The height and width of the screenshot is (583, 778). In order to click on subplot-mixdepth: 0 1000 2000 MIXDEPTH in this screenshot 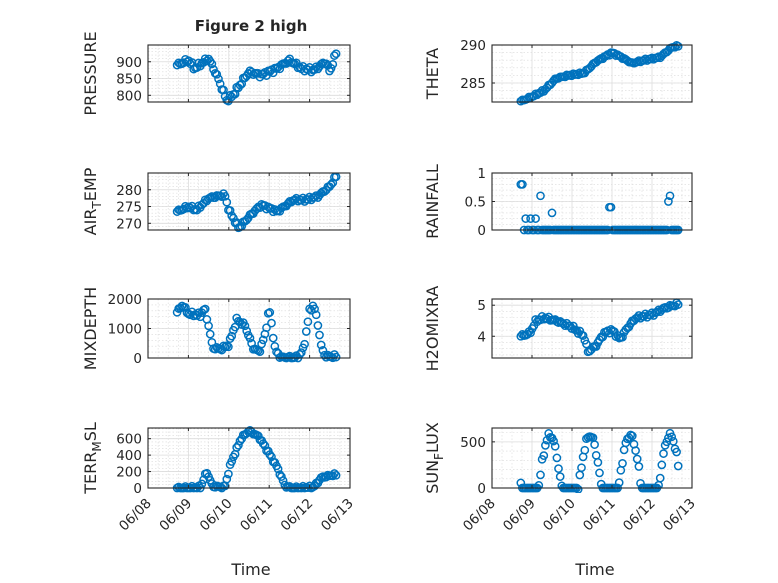, I will do `click(216, 328)`.